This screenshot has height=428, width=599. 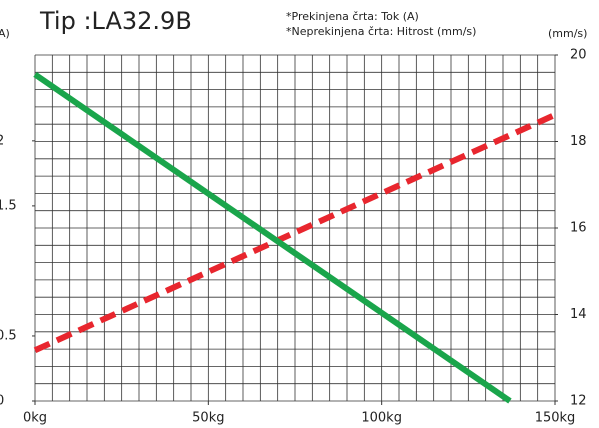 I want to click on y-tick-label: 0, so click(x=2, y=401).